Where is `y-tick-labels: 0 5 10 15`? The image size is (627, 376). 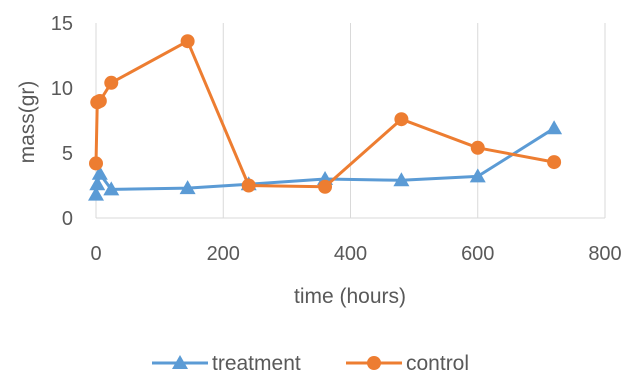
y-tick-labels: 0 5 10 15 is located at coordinates (62, 121).